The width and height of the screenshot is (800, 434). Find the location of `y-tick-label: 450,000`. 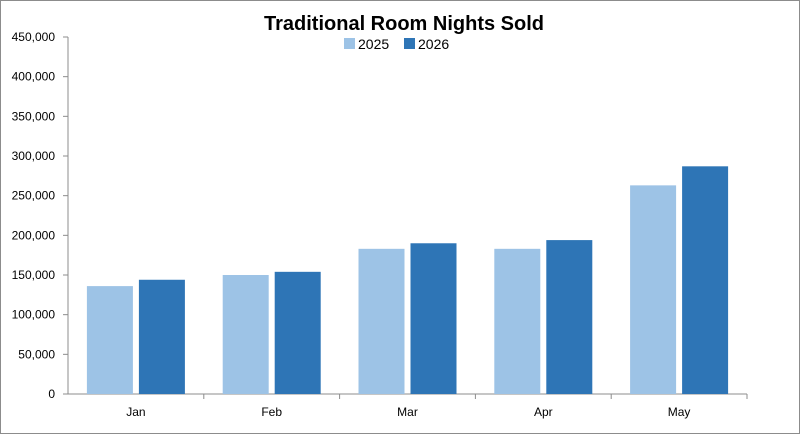

y-tick-label: 450,000 is located at coordinates (34, 37).